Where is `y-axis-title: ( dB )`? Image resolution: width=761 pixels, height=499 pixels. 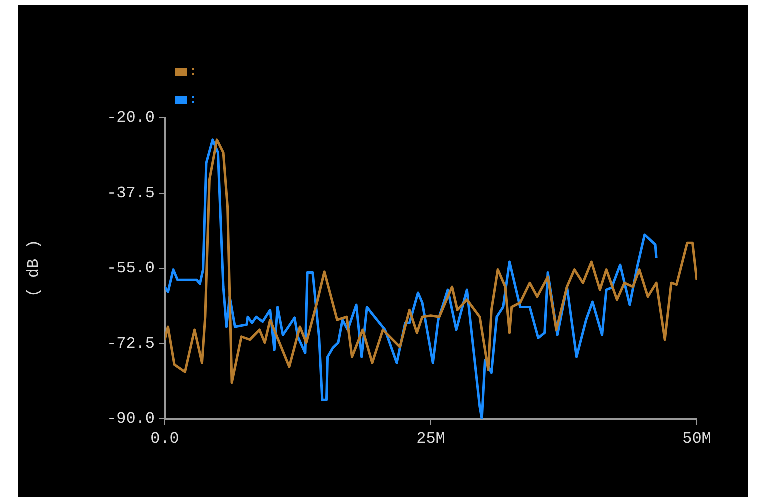
y-axis-title: ( dB ) is located at coordinates (33, 269).